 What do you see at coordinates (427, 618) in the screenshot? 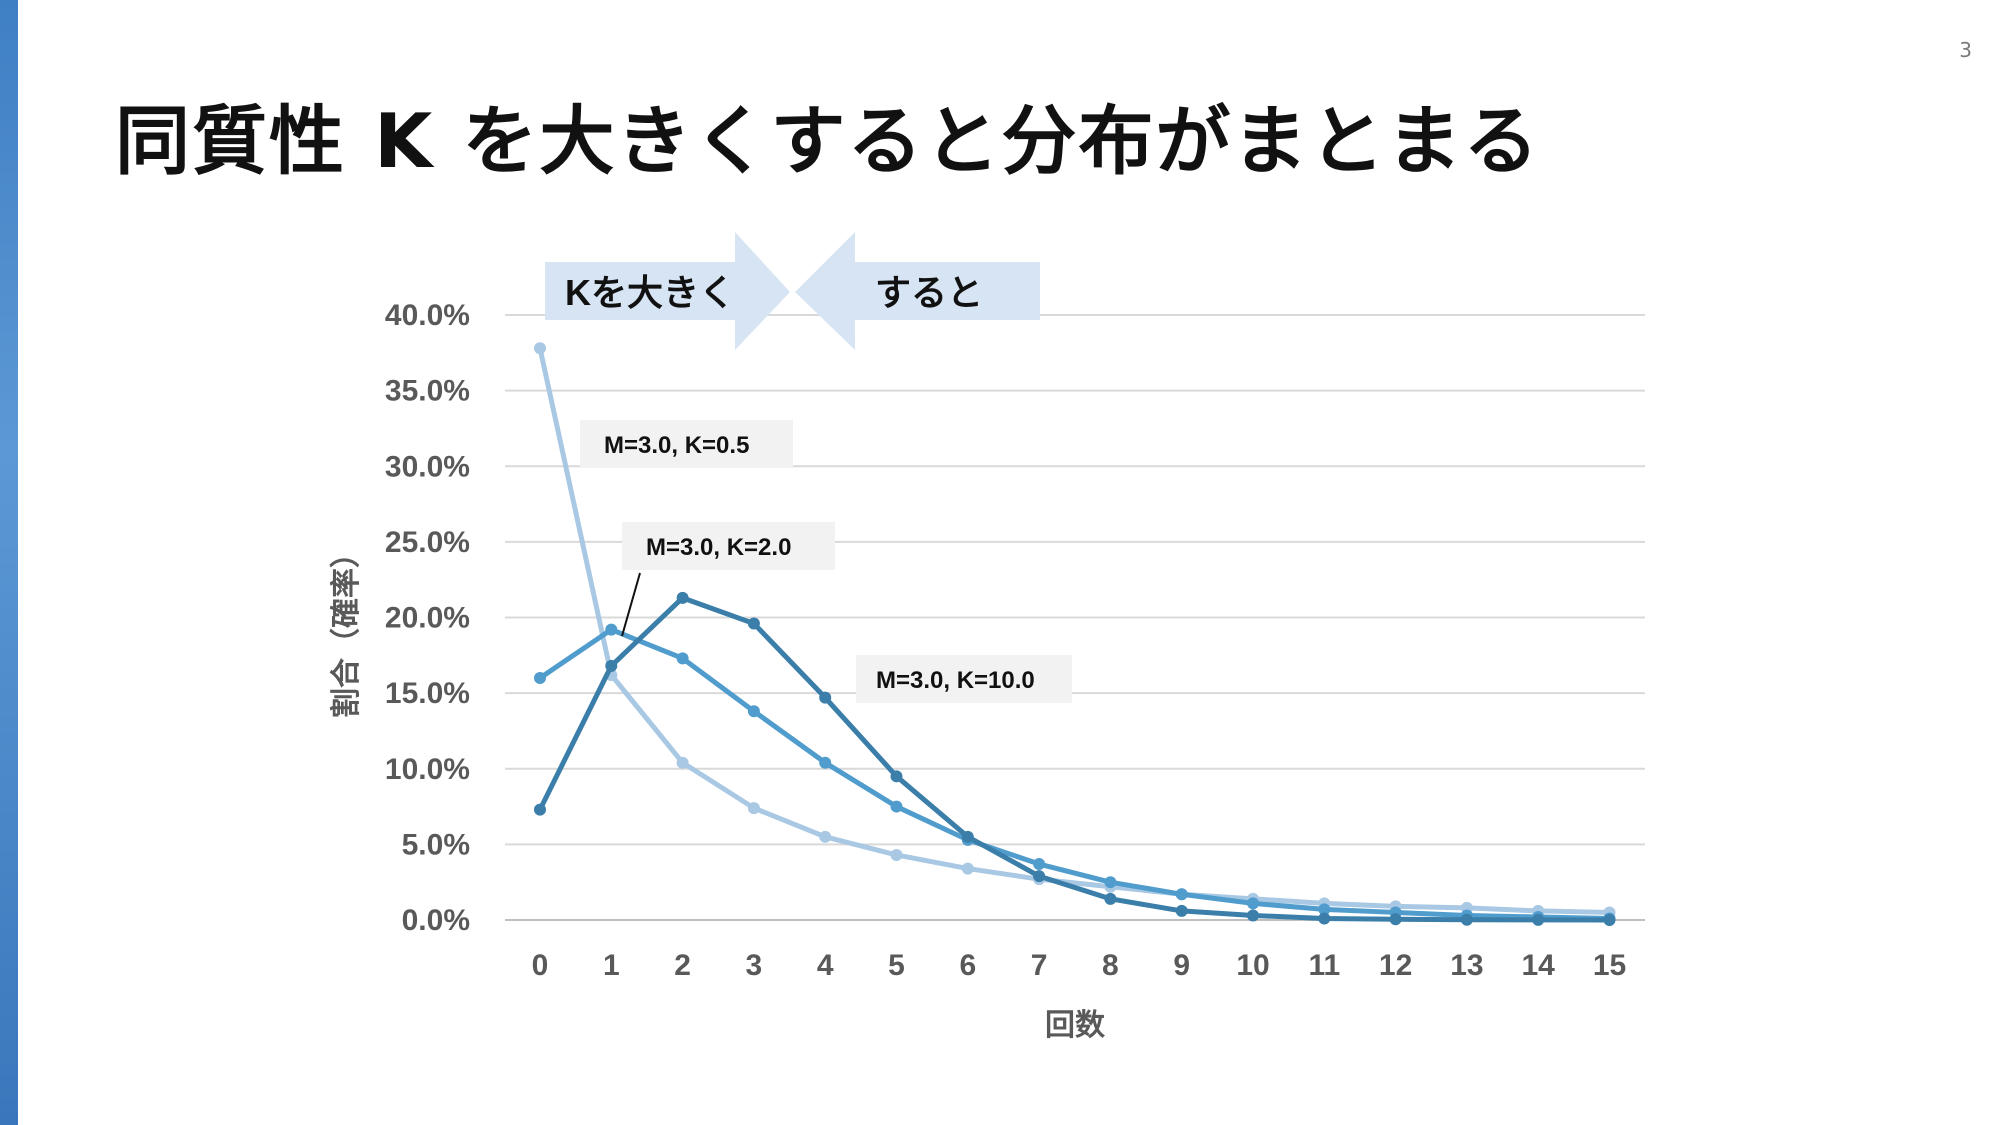
I see `y-tick-label: 20.0%` at bounding box center [427, 618].